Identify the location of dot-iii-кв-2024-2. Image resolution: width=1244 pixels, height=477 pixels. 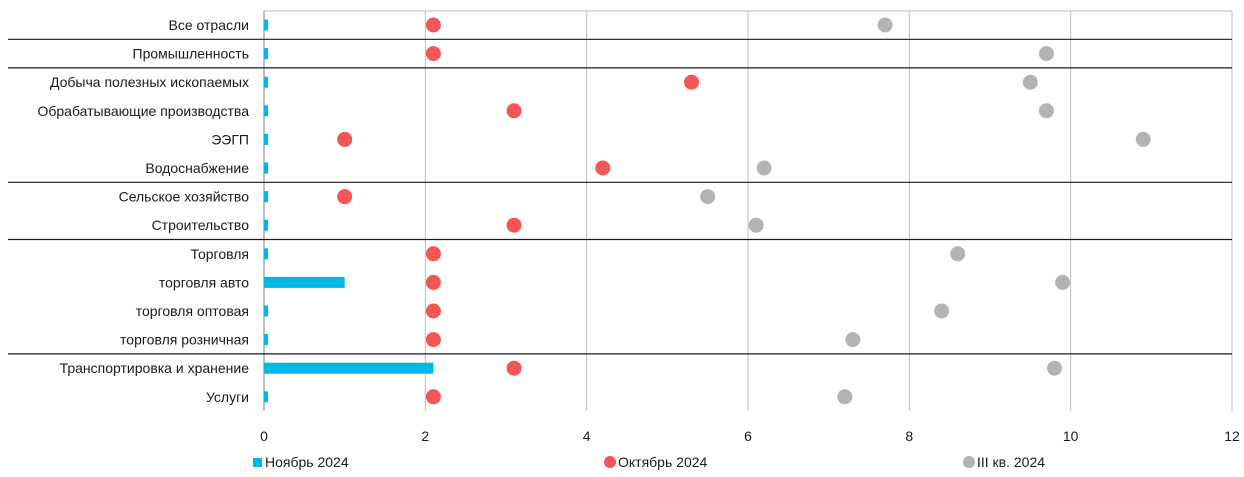
(1030, 82).